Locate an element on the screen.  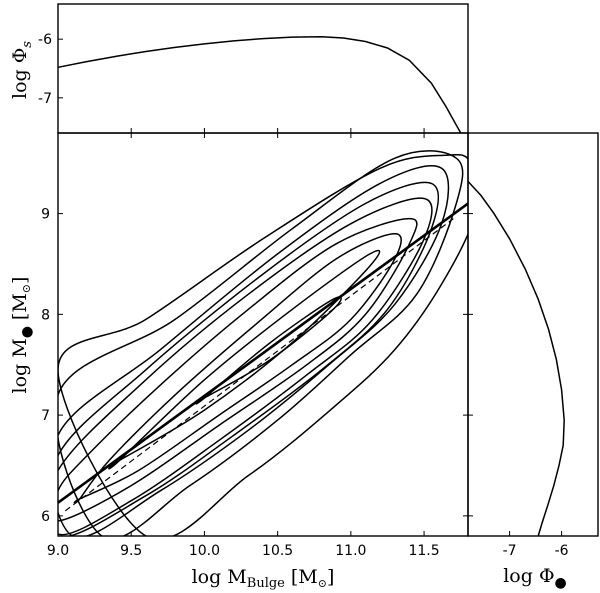
top-ylabel-text: log Φ is located at coordinates (20, 73).